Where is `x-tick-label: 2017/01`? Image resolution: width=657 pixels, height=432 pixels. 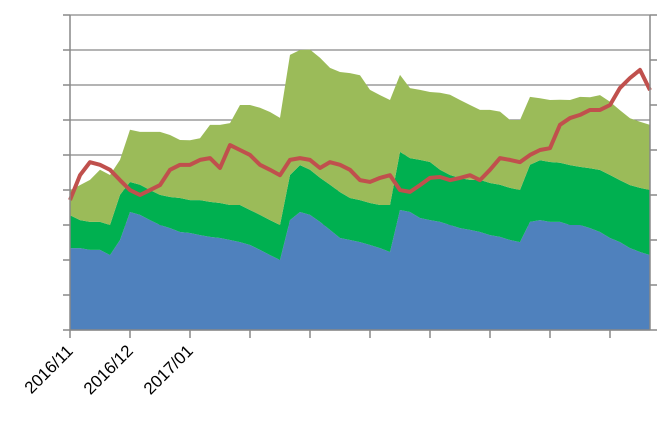
x-tick-label: 2017/01 is located at coordinates (168, 369).